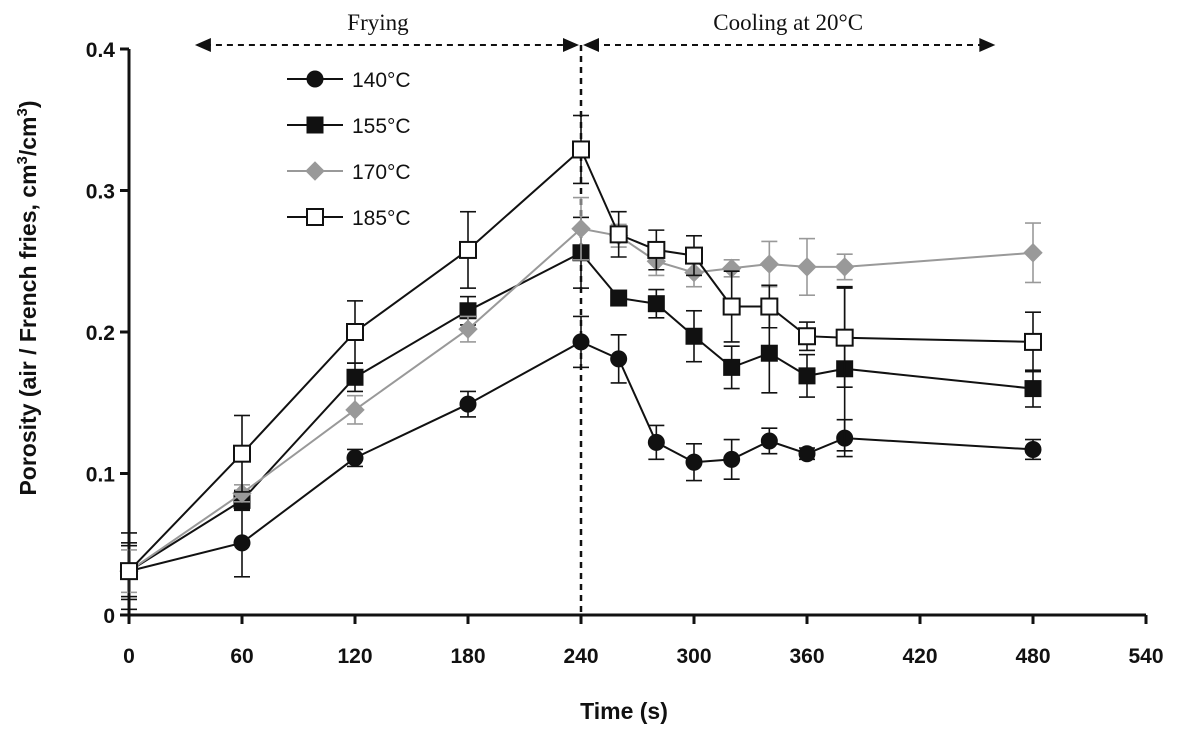 The width and height of the screenshot is (1182, 729). What do you see at coordinates (22, 112) in the screenshot?
I see `y-axis-title-sup2: 3` at bounding box center [22, 112].